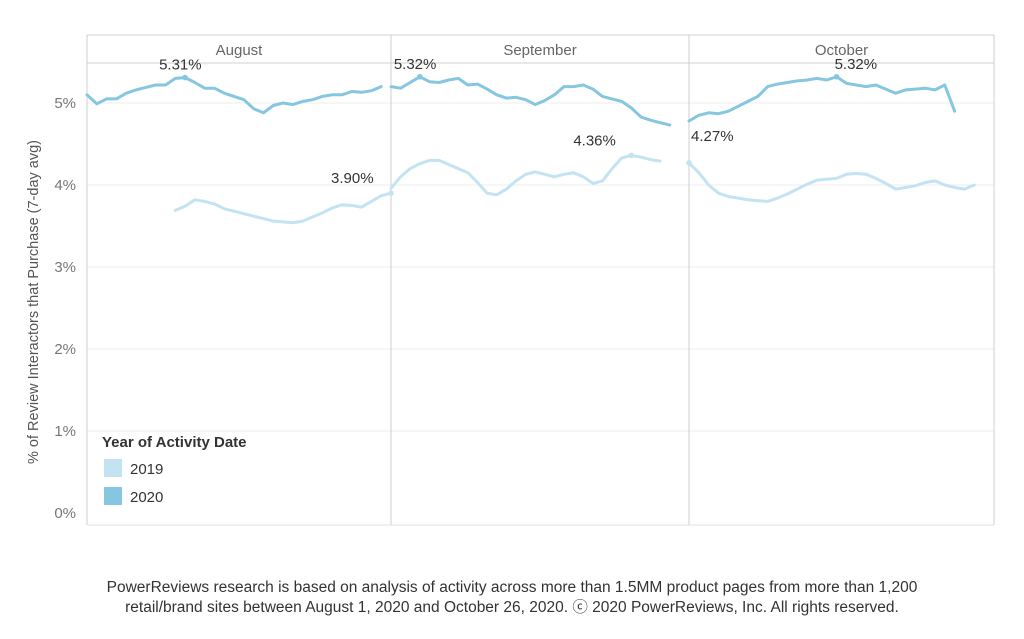 This screenshot has width=1024, height=639. I want to click on y-tick-label: 2%, so click(65, 349).